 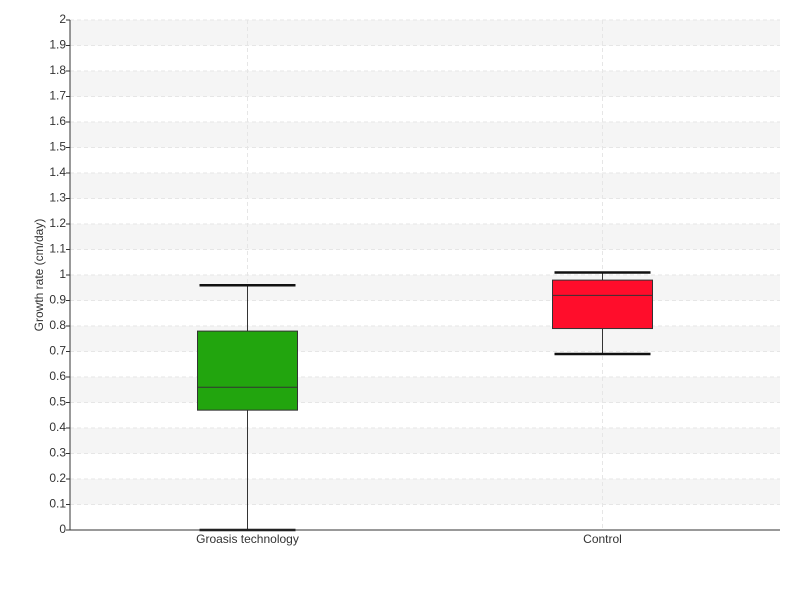 I want to click on y-tick-label: 0.3, so click(x=57, y=453).